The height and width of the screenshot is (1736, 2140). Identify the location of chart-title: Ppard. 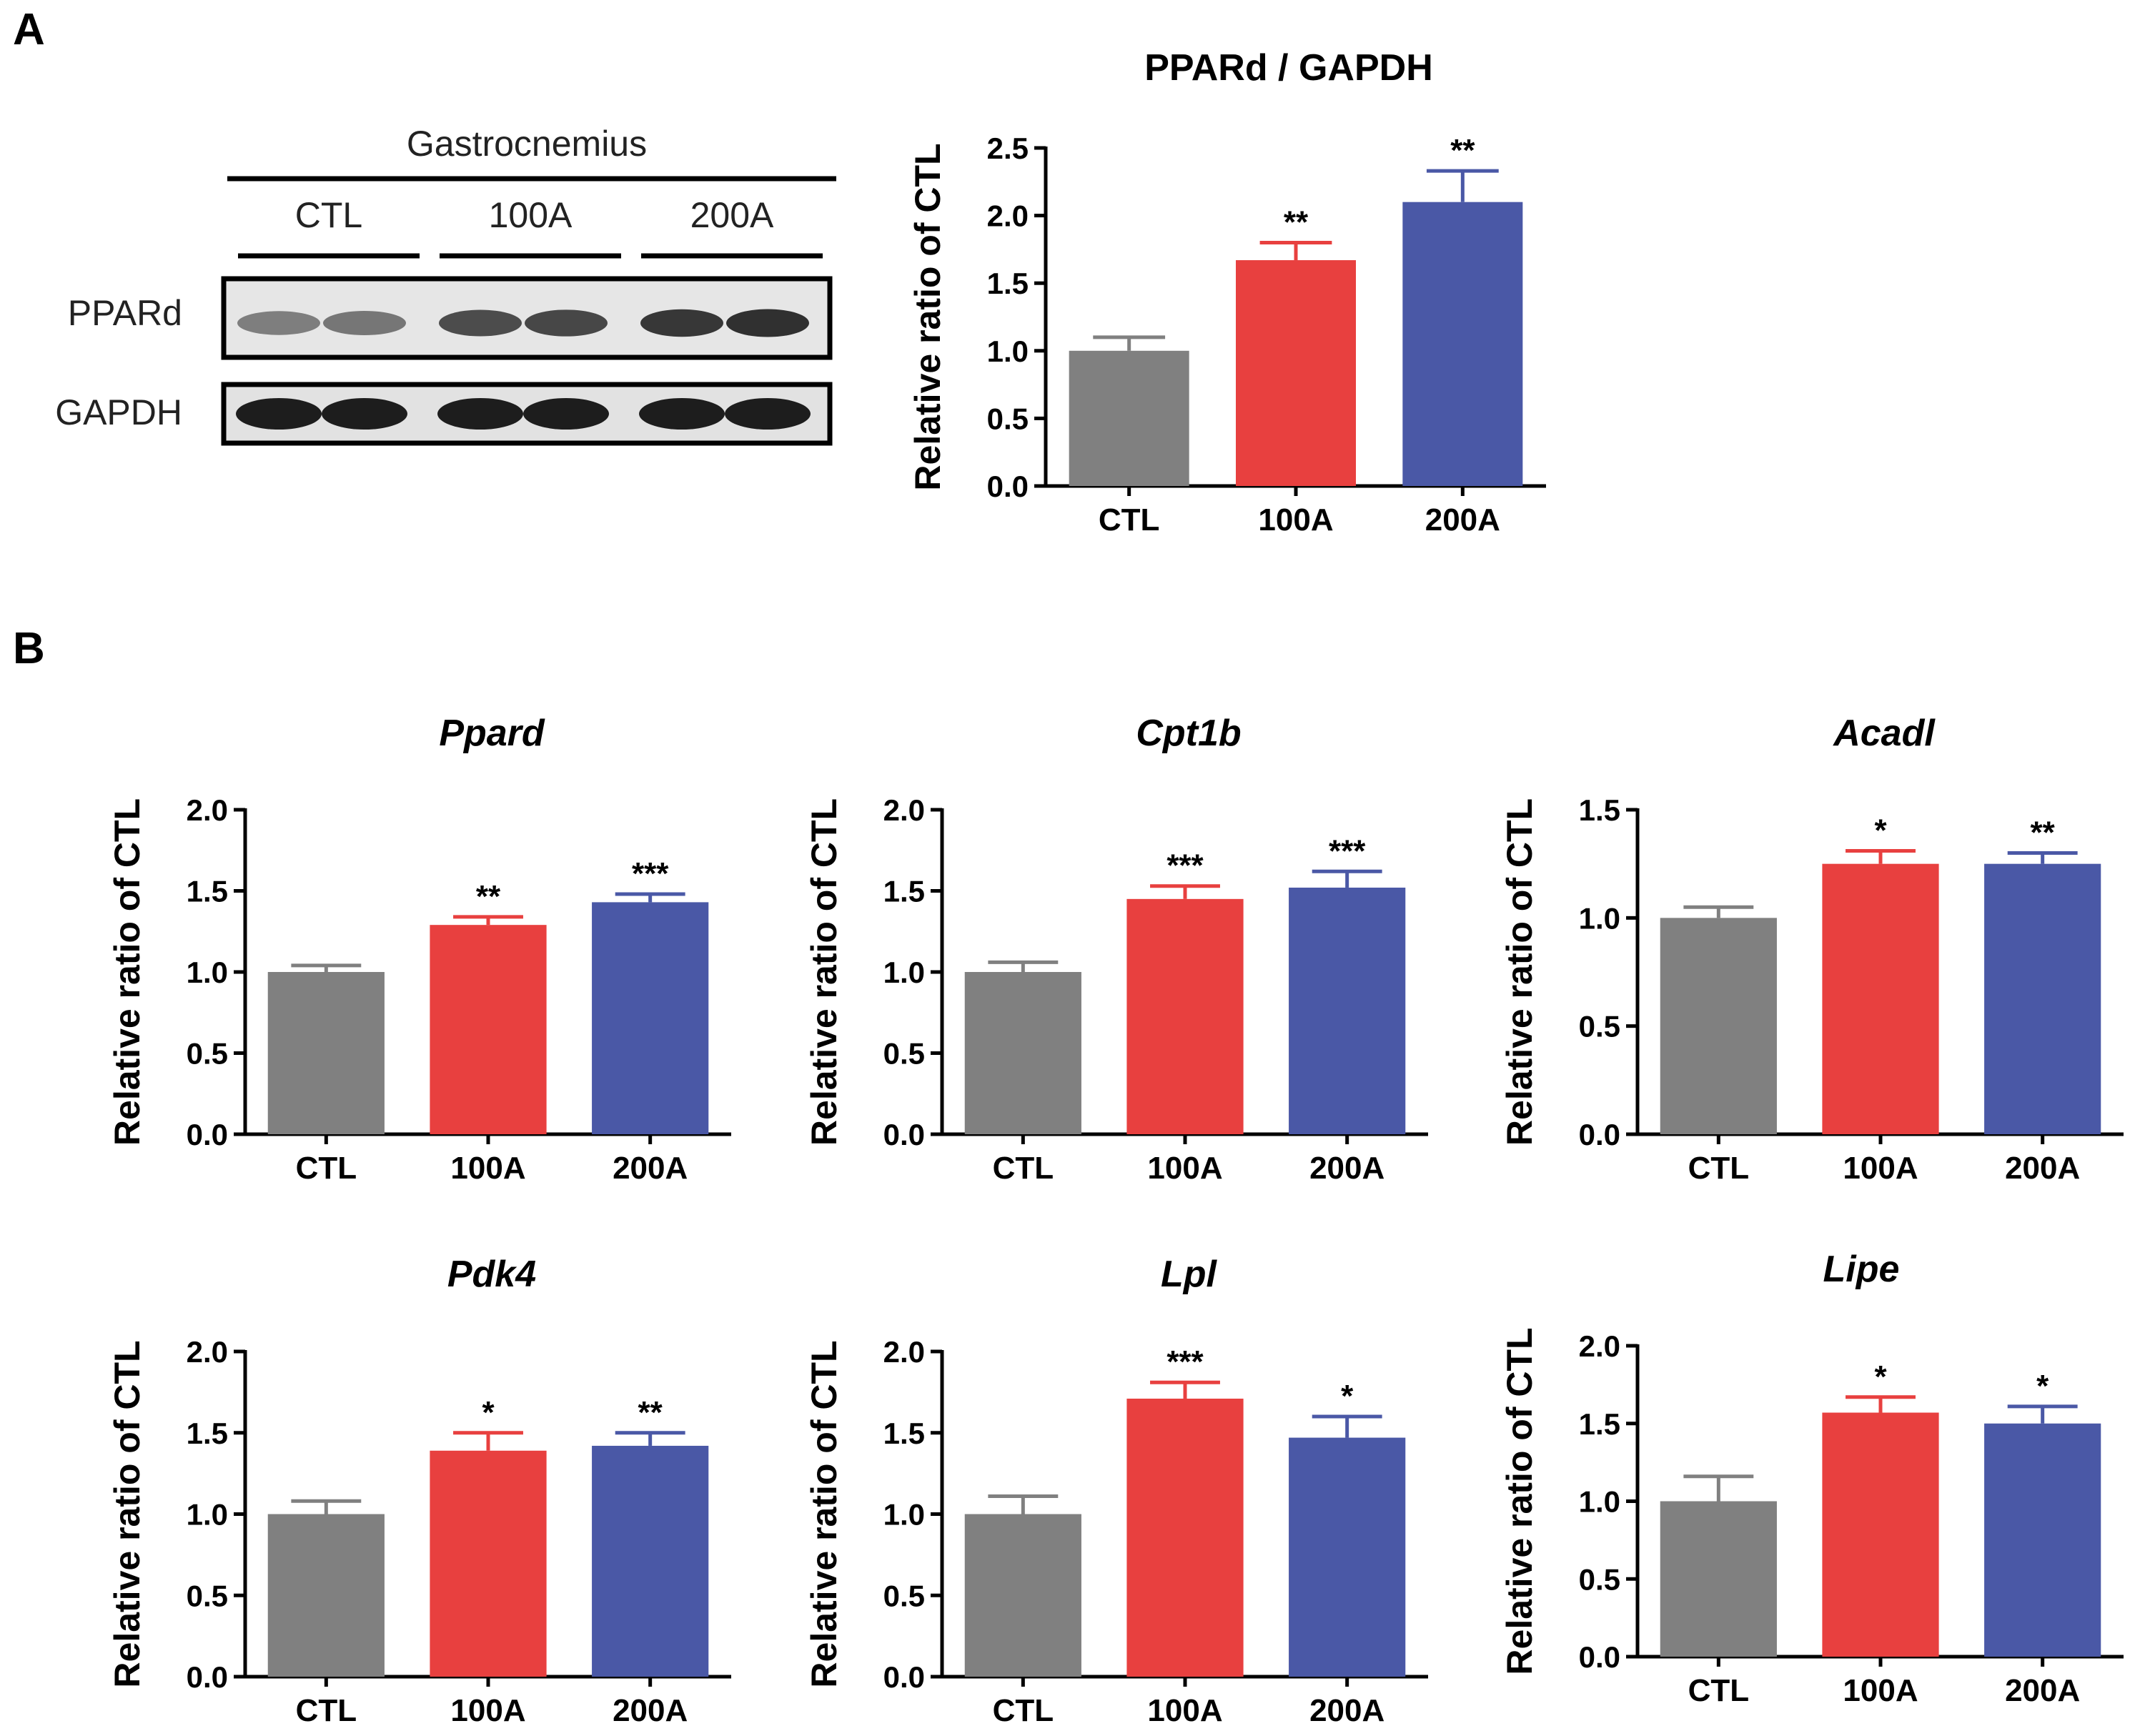
(492, 733).